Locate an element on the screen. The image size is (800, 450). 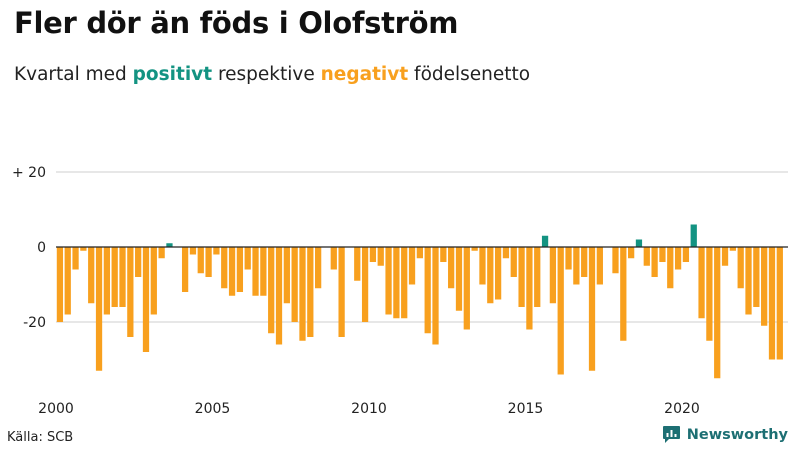
source-label: Källa: SCB is located at coordinates (40, 437).